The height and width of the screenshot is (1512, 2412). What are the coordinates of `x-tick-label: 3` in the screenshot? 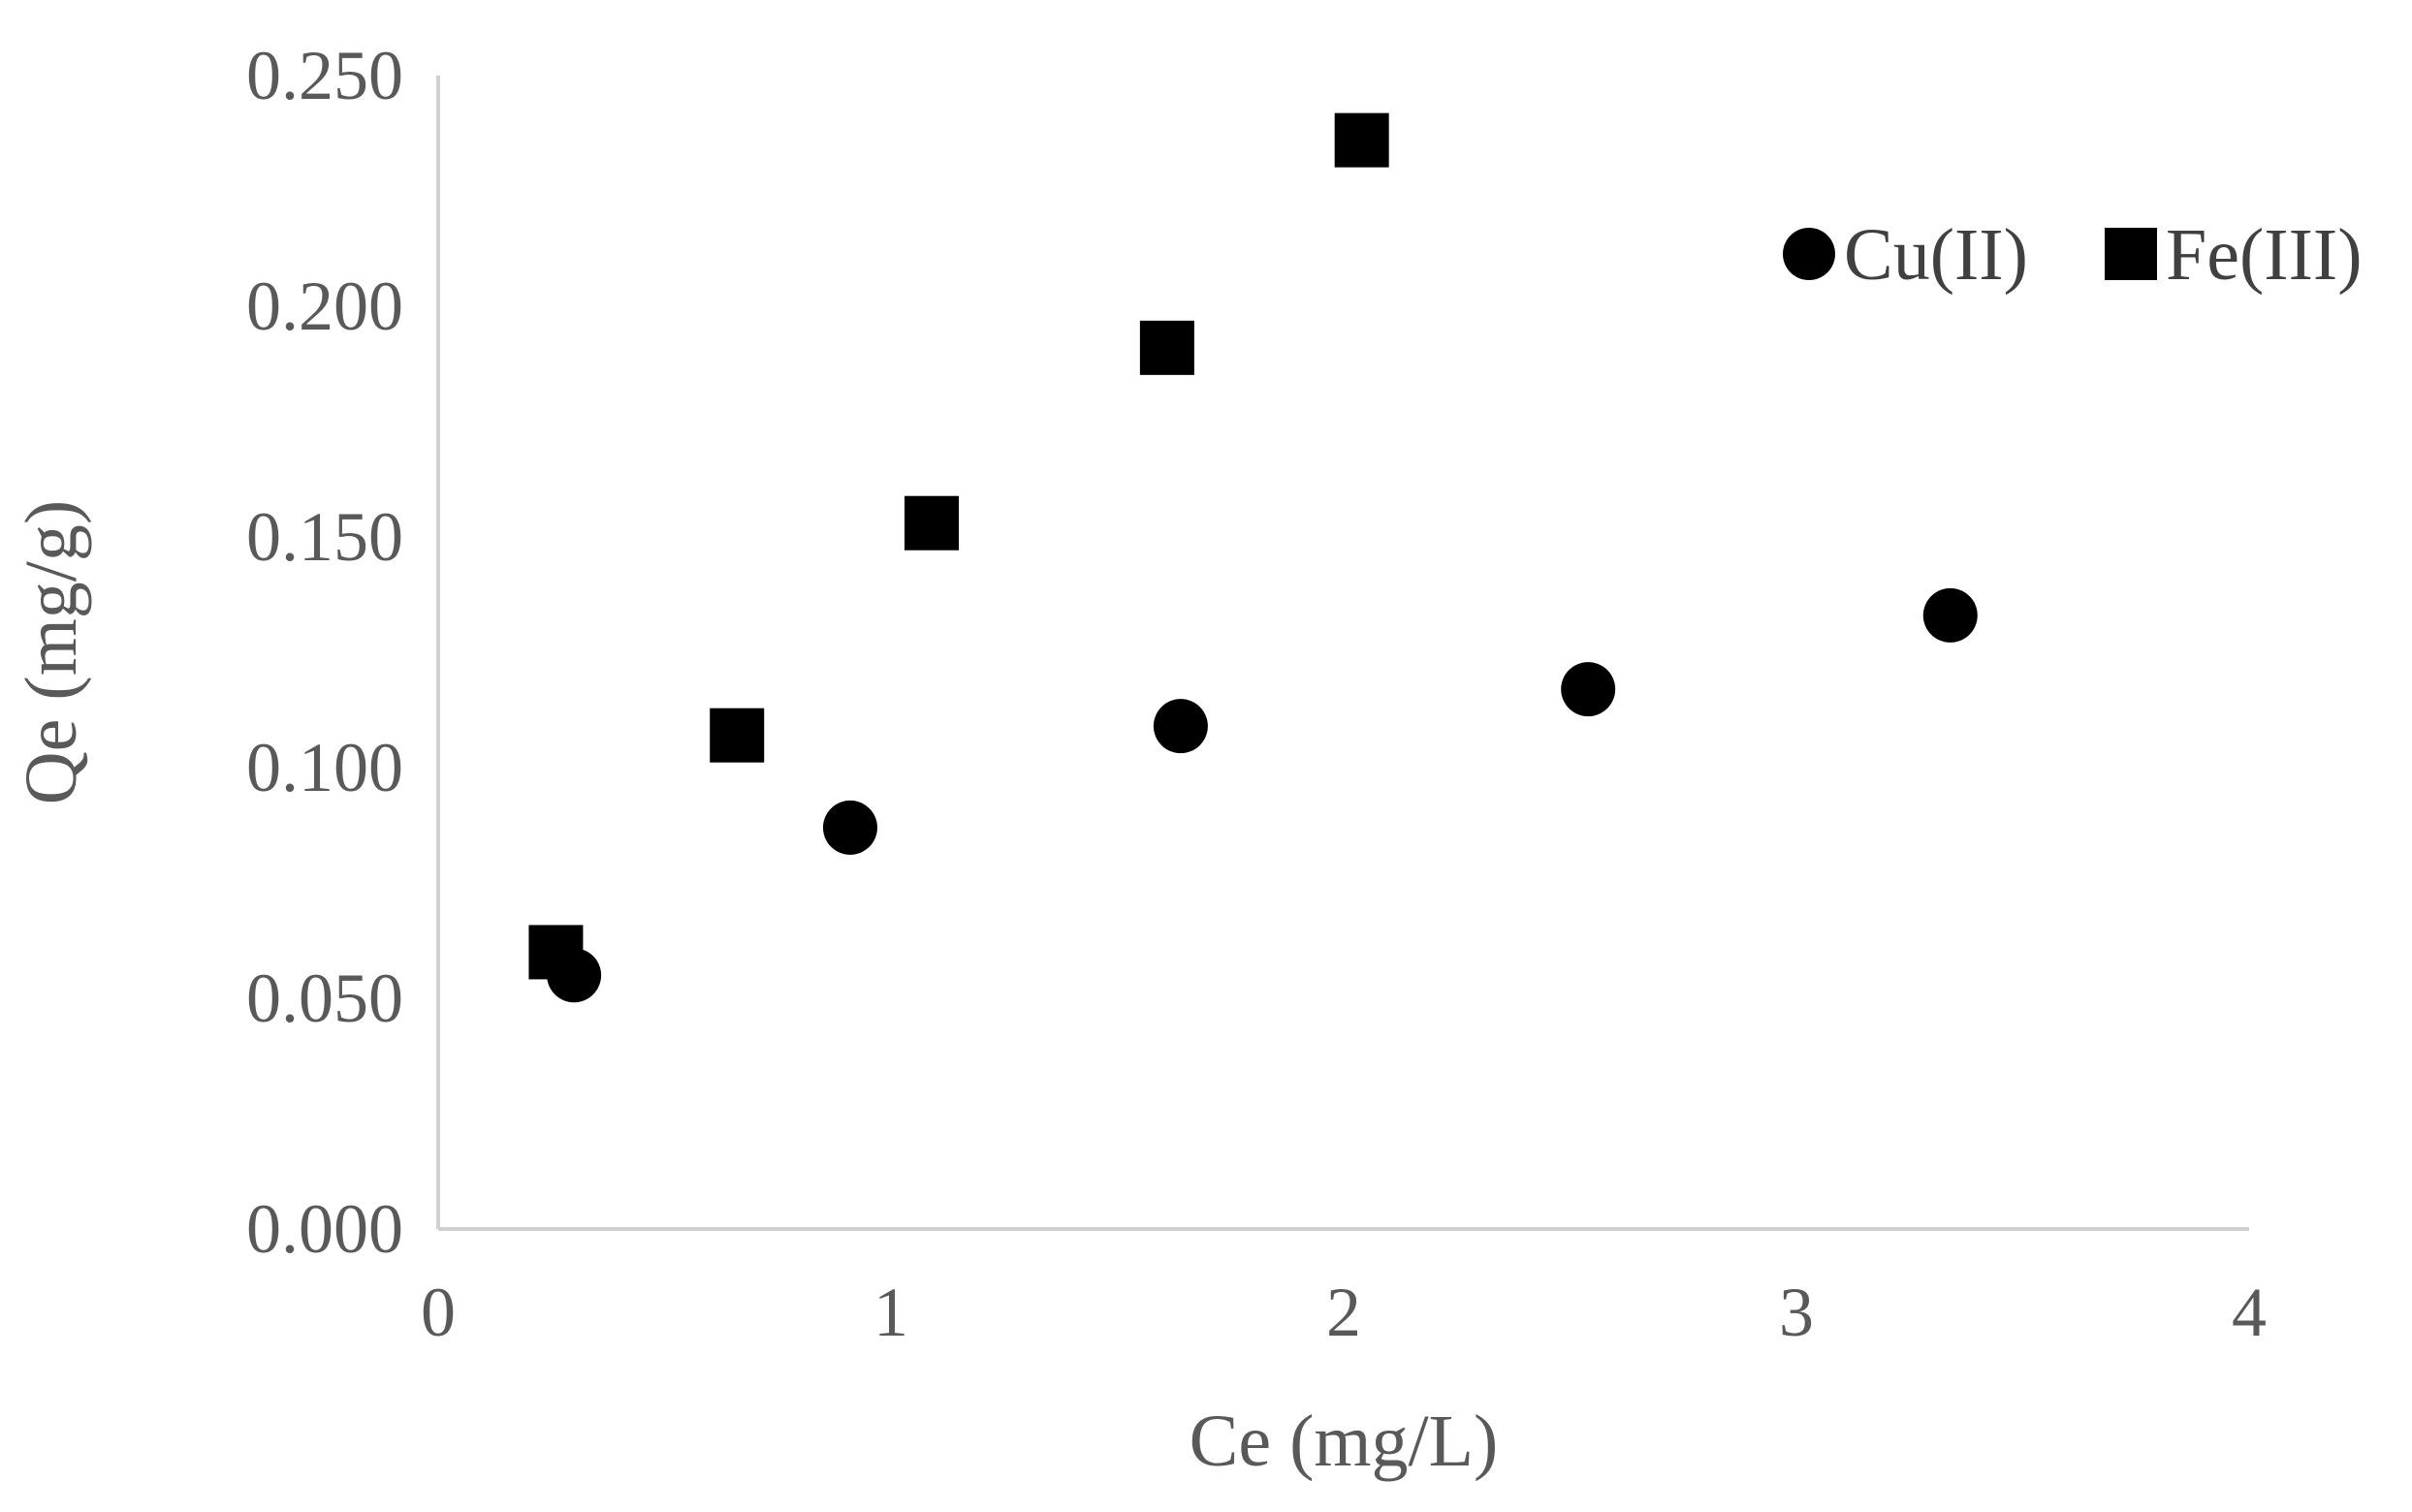 It's located at (1796, 1312).